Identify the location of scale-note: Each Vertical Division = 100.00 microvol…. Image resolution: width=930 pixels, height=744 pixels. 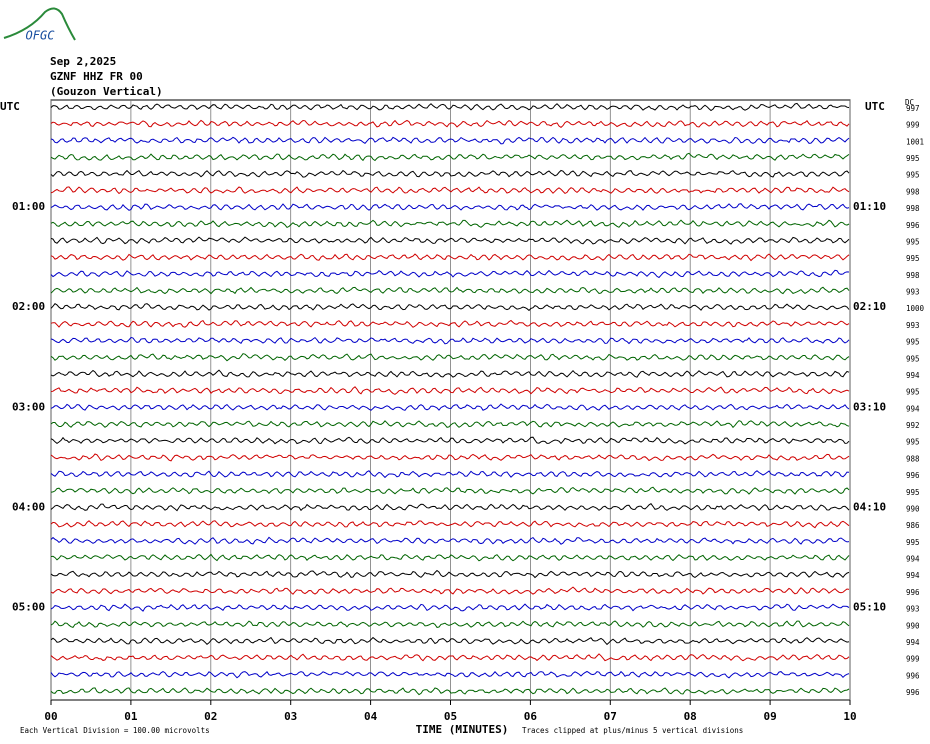
(115, 730).